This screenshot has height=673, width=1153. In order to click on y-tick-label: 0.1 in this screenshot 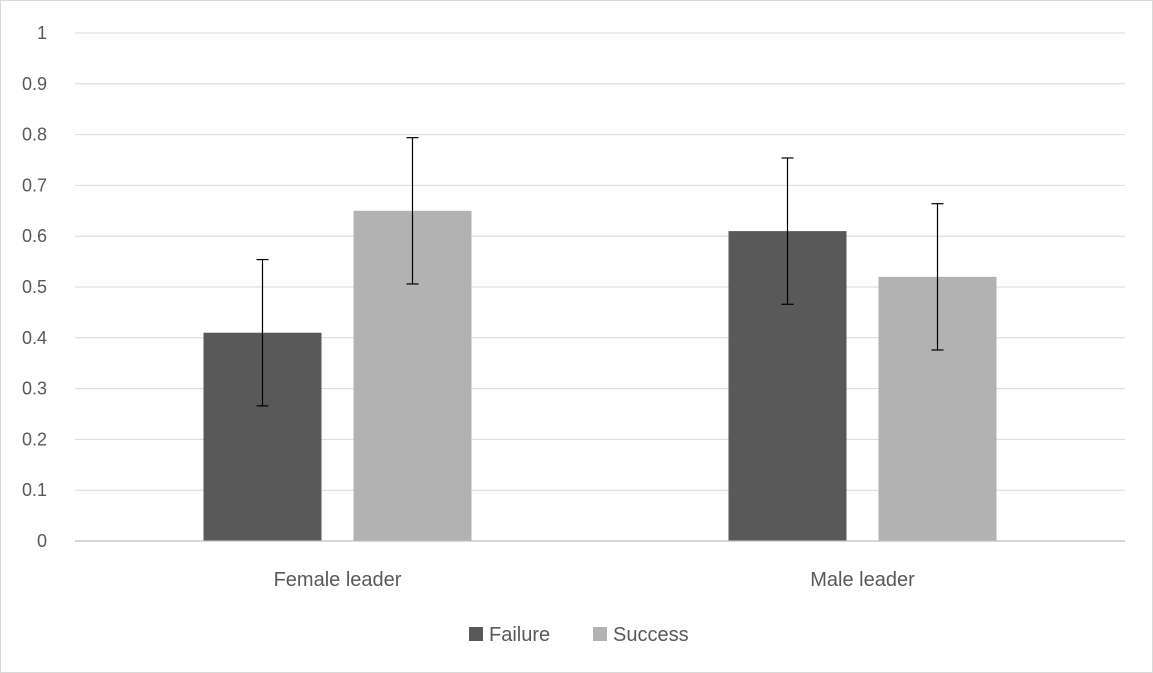, I will do `click(34, 490)`.